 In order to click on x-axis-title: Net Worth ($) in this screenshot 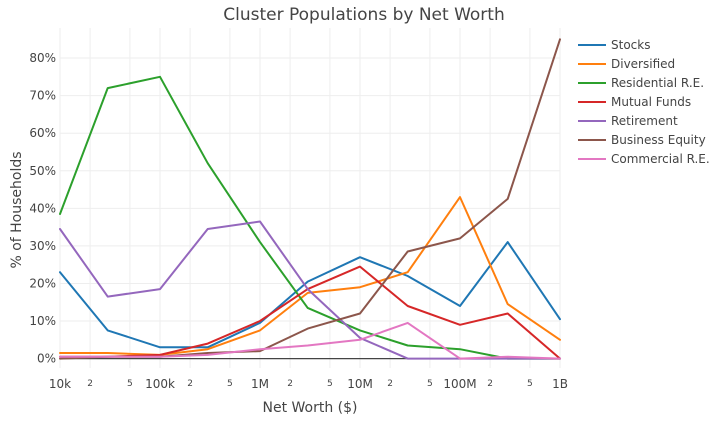, I will do `click(309, 408)`.